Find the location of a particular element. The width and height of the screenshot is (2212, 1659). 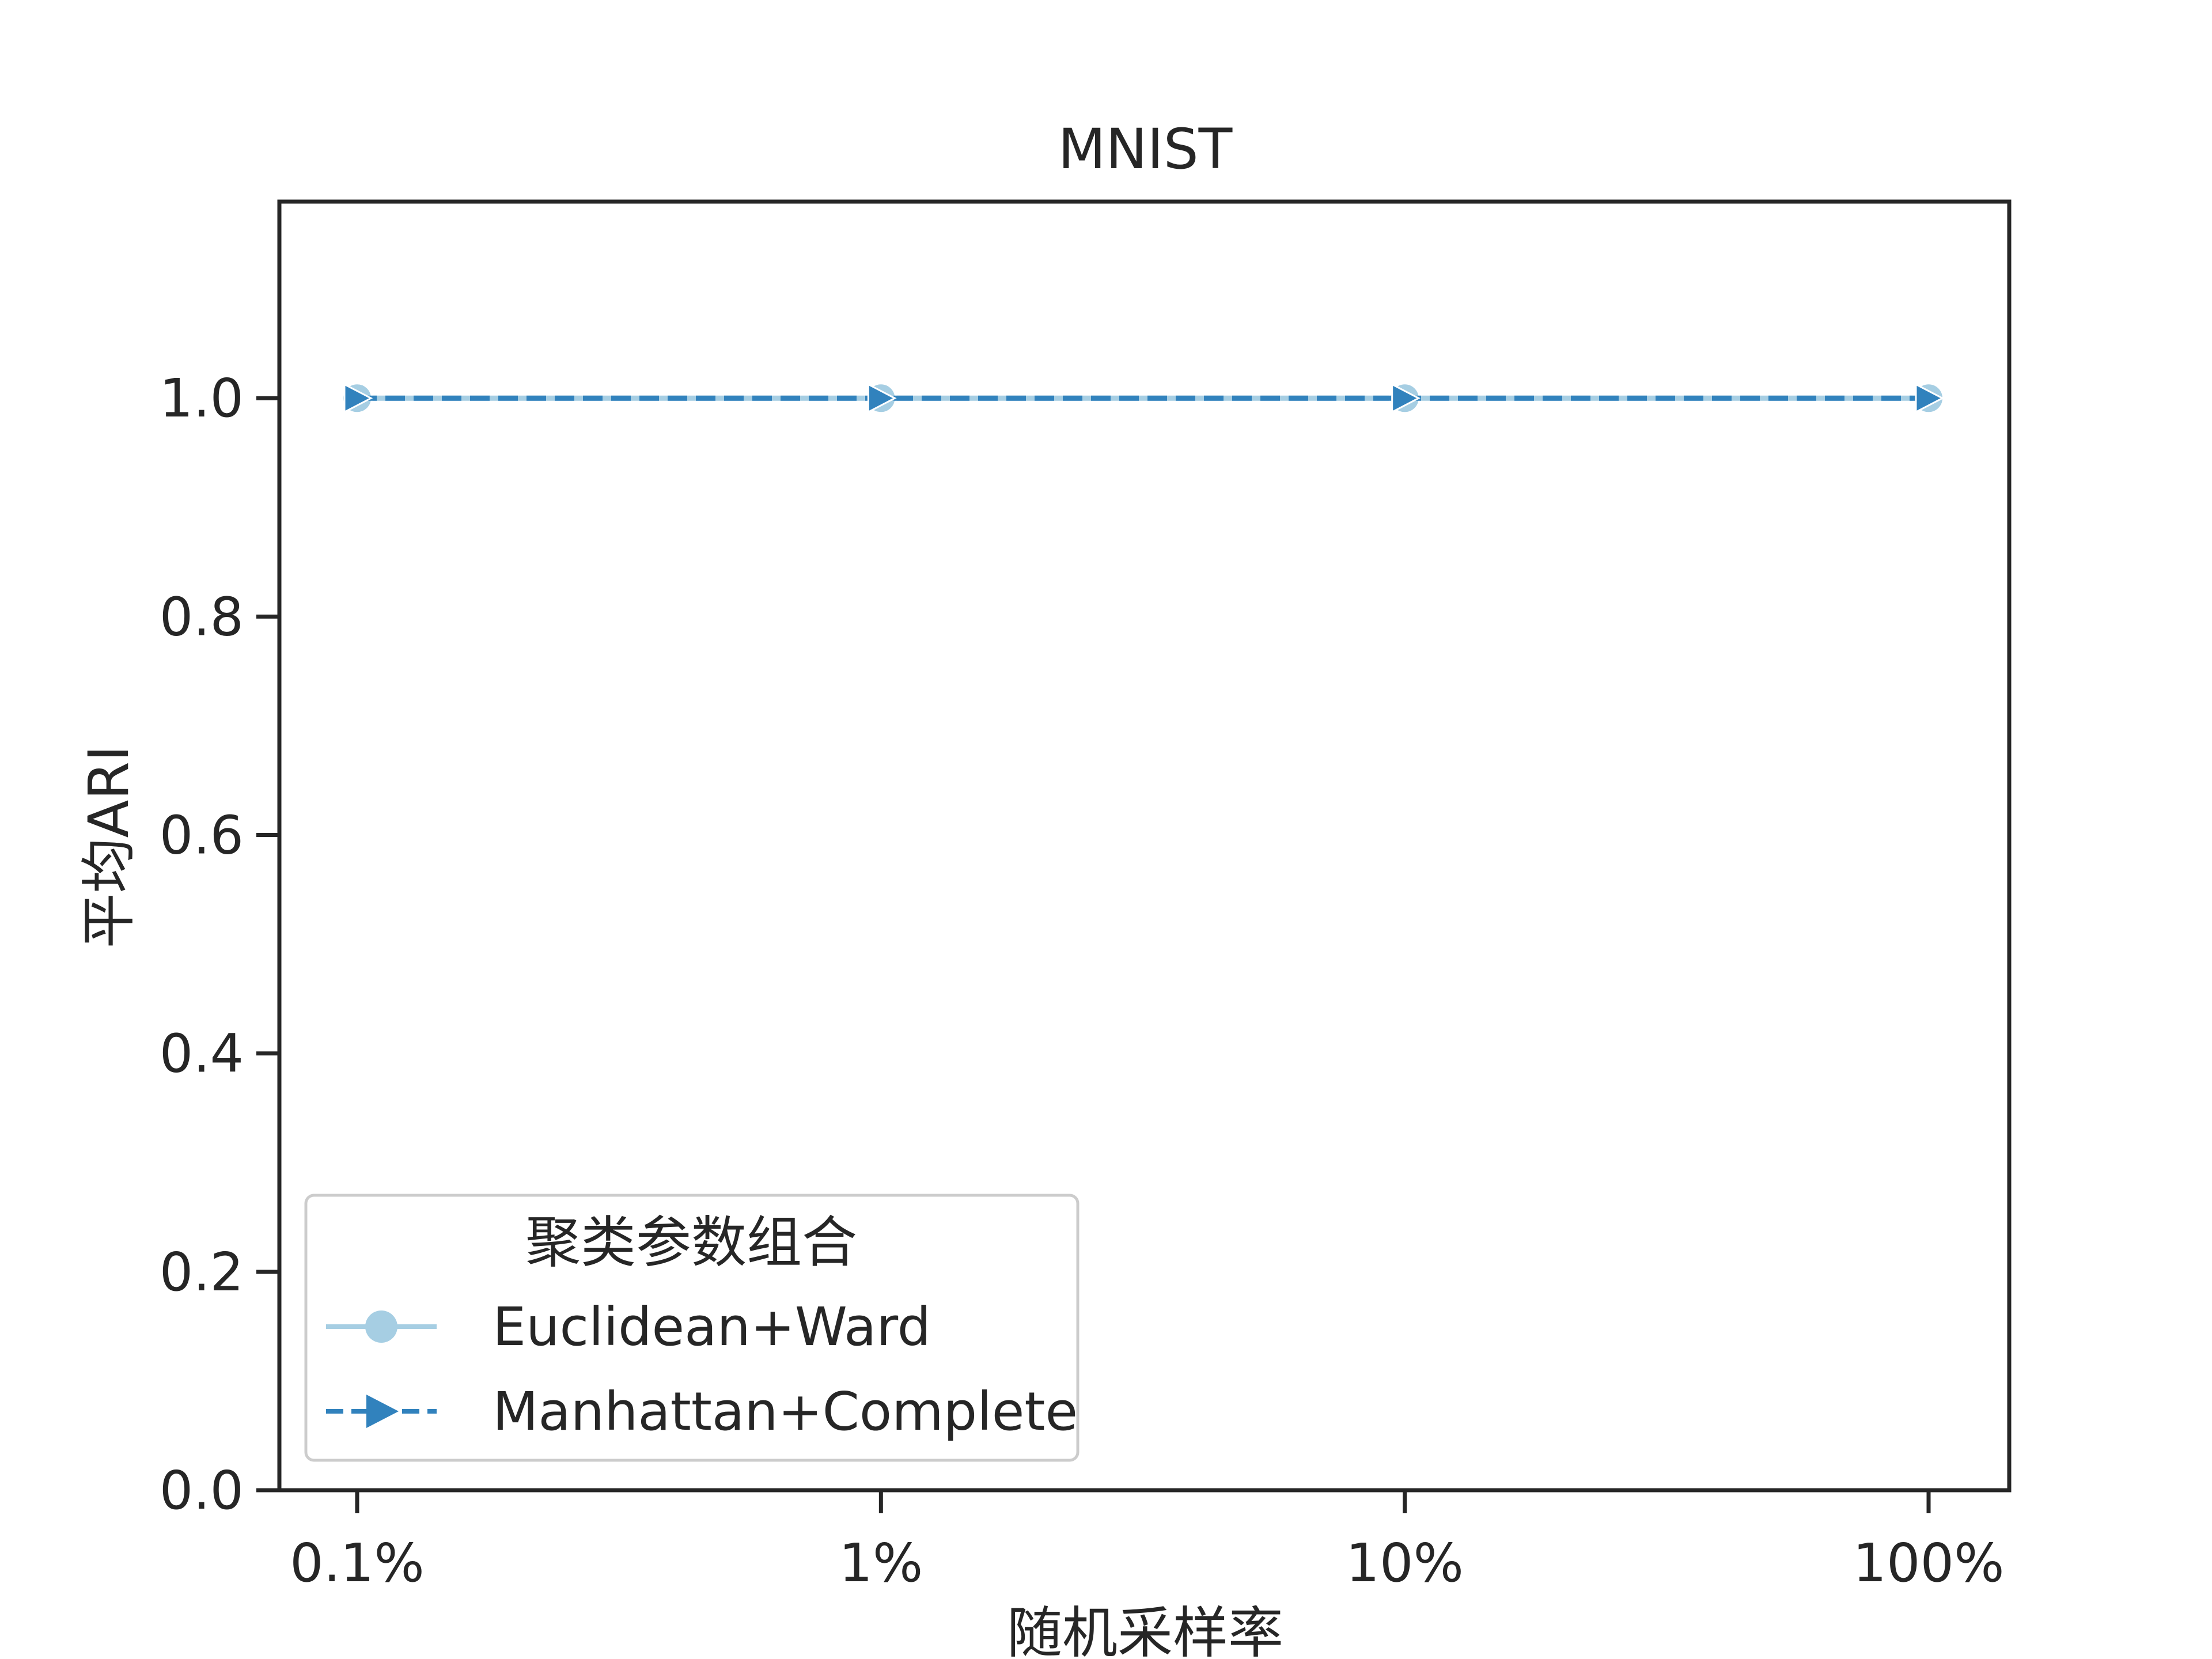

legend-marker-euclidean-ward is located at coordinates (381, 1326).